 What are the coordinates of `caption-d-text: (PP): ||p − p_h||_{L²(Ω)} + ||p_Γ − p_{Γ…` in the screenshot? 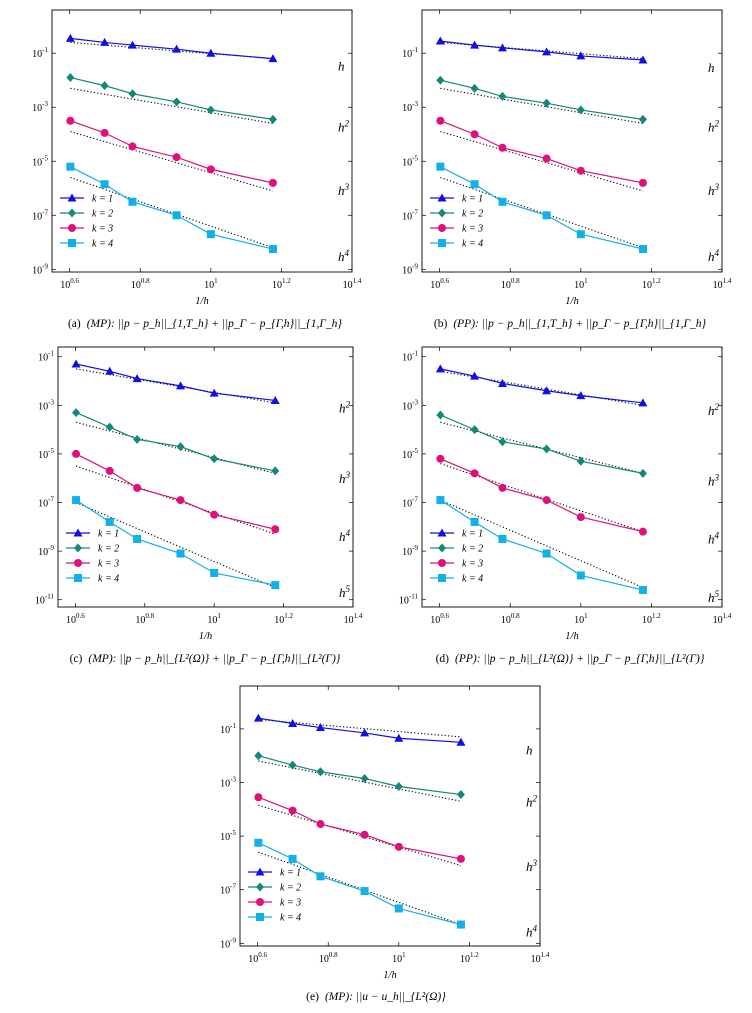 It's located at (579, 659).